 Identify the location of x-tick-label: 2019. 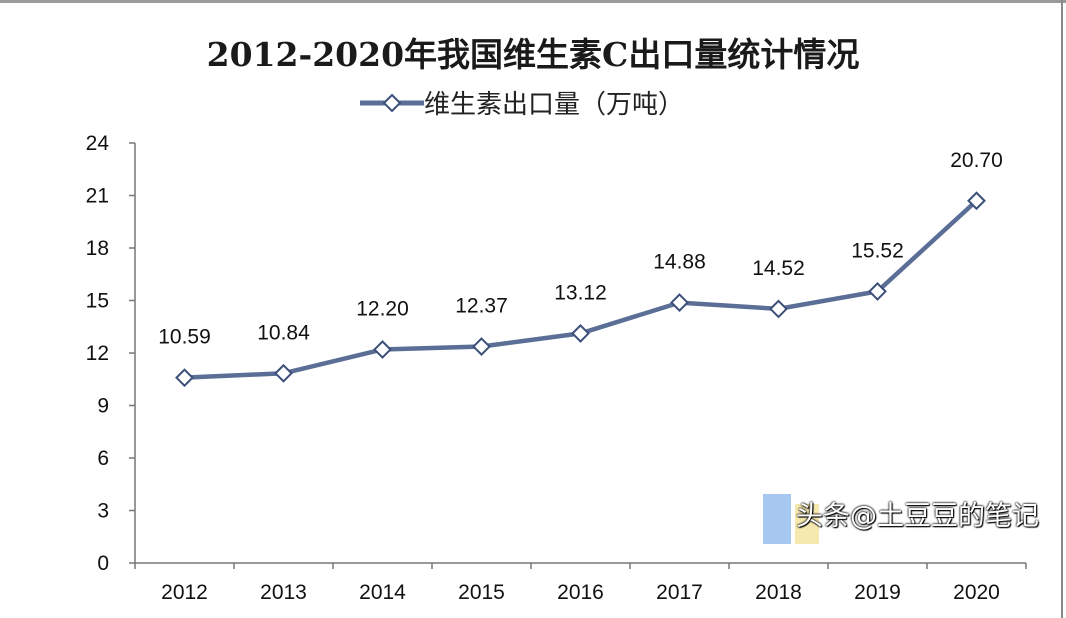
(877, 592).